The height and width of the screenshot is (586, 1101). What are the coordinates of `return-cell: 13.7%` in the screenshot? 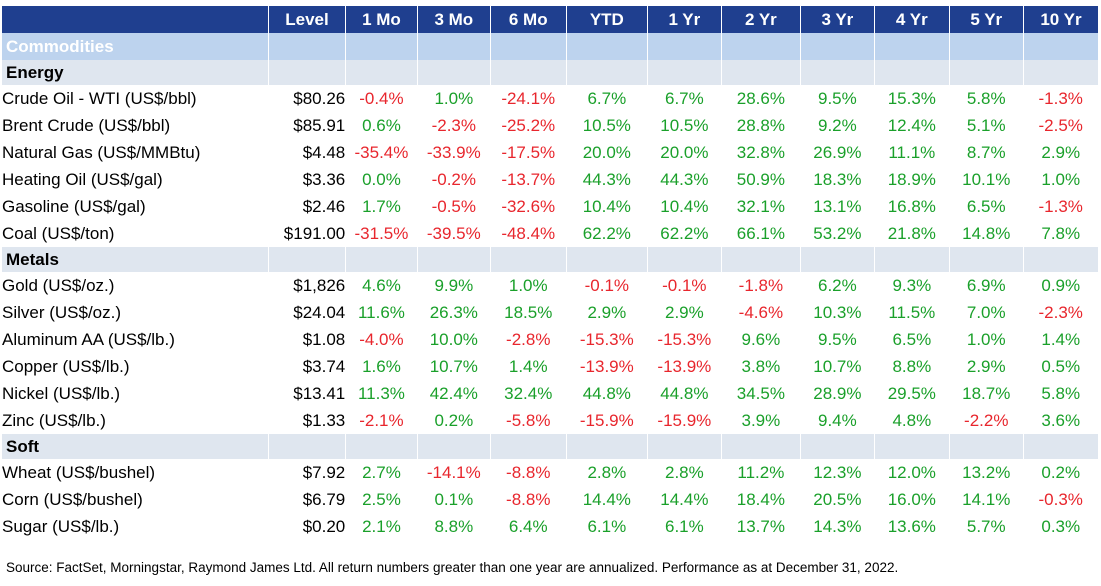 It's located at (760, 526).